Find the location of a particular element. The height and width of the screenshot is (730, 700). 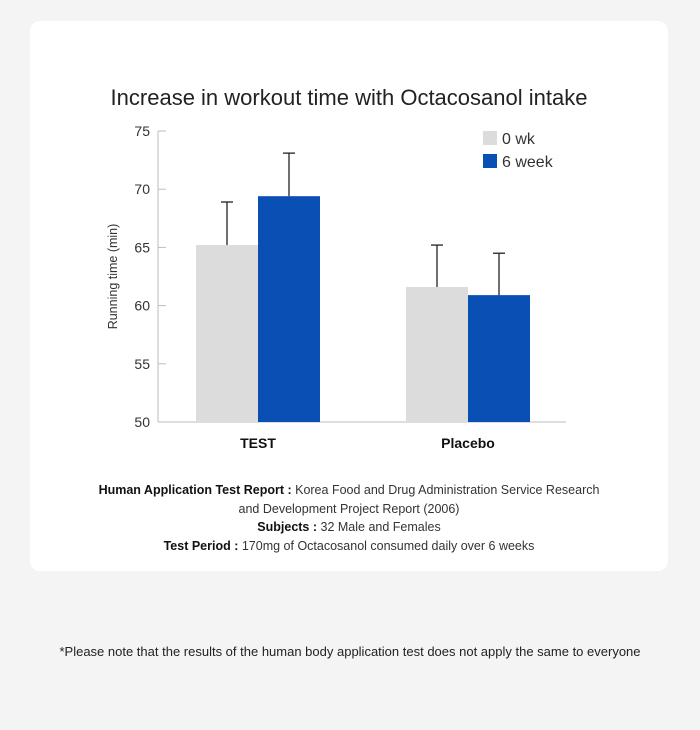

y-tick-label: 65 is located at coordinates (142, 247).